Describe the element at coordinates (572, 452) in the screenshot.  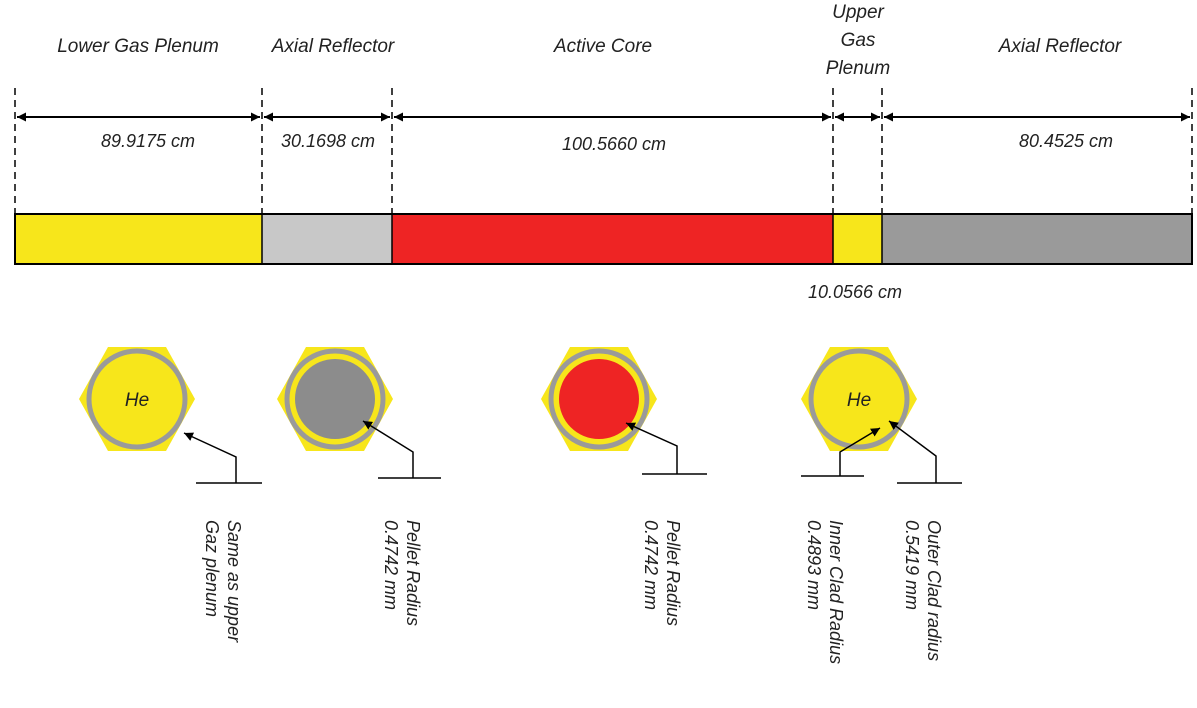
I see `leader-lines` at that location.